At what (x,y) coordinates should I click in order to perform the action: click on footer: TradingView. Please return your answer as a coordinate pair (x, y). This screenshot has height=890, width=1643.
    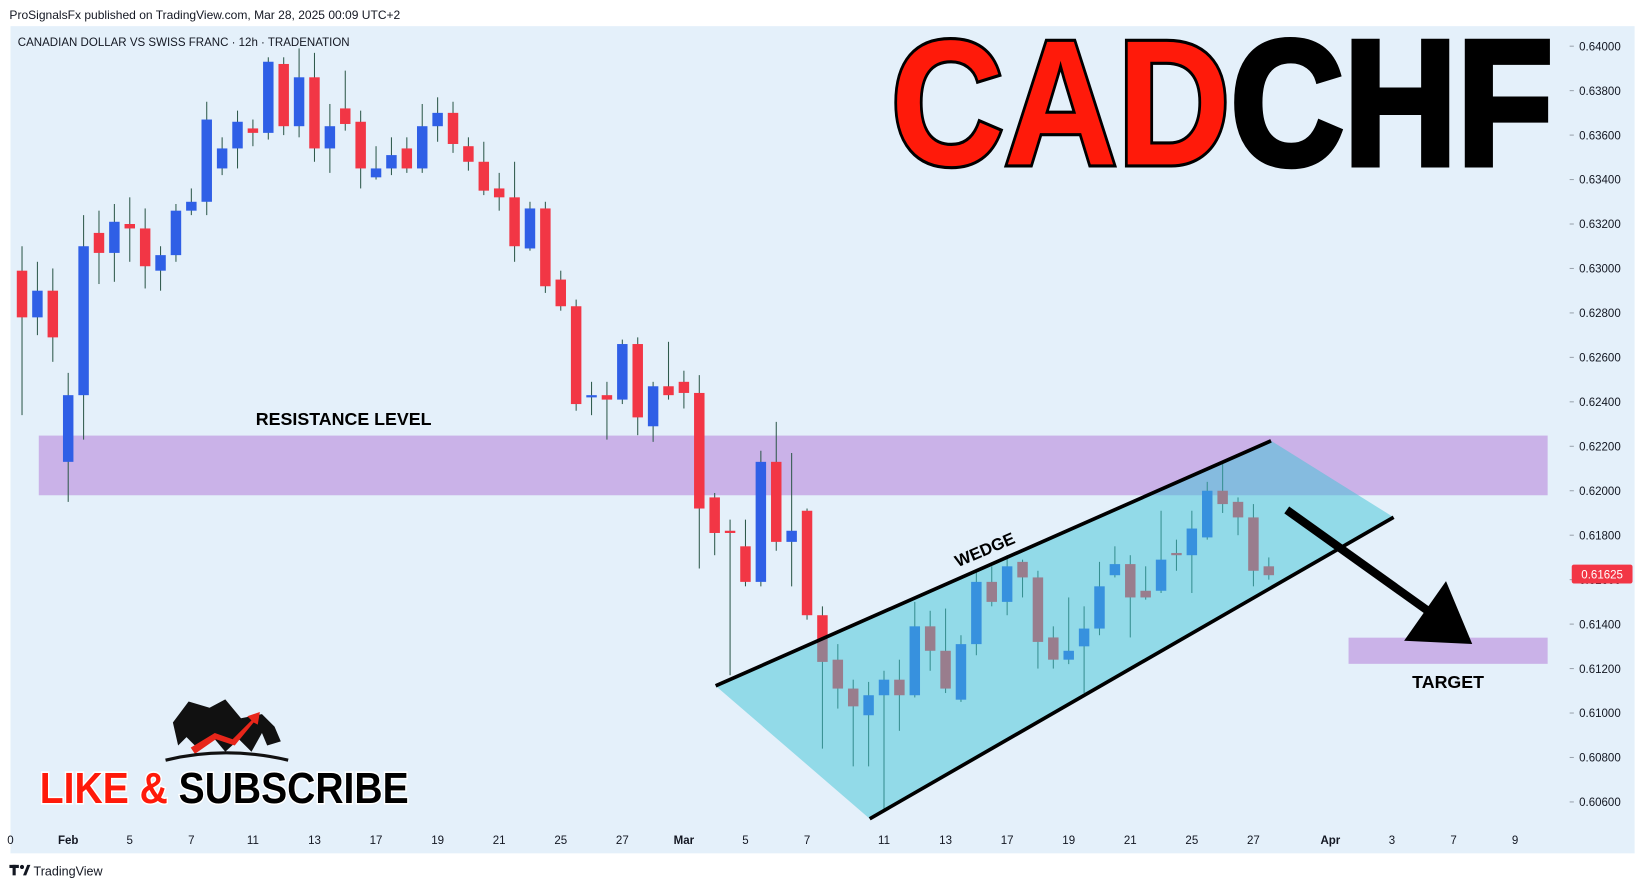
    Looking at the image, I should click on (69, 871).